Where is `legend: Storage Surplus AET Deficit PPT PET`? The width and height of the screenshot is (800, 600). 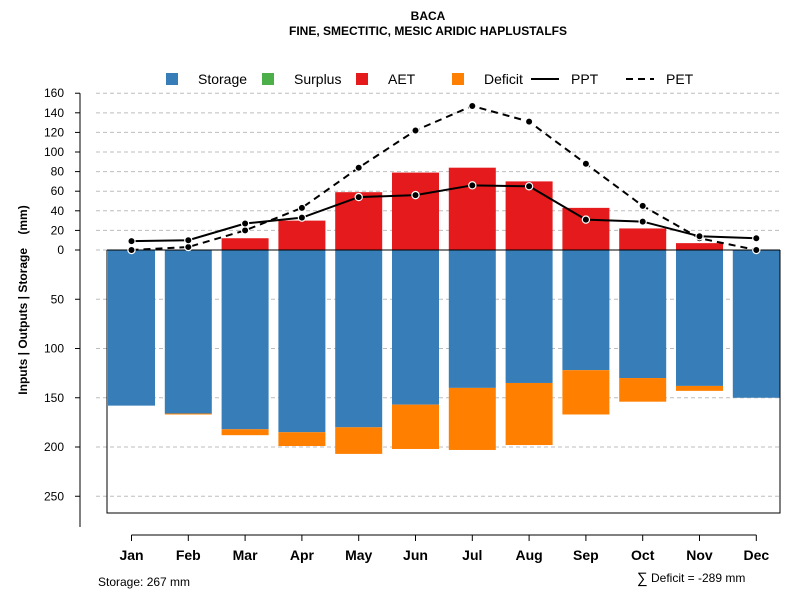
legend: Storage Surplus AET Deficit PPT PET is located at coordinates (430, 79).